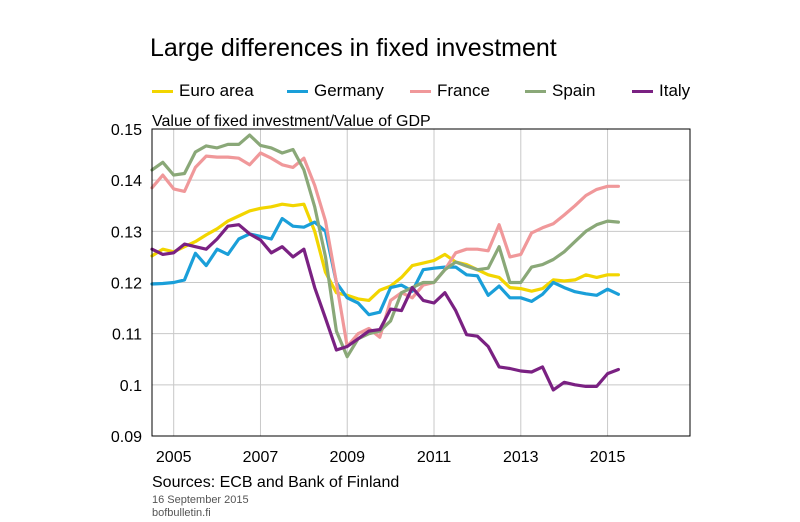 Image resolution: width=800 pixels, height=522 pixels. I want to click on legend-label: Spain, so click(574, 90).